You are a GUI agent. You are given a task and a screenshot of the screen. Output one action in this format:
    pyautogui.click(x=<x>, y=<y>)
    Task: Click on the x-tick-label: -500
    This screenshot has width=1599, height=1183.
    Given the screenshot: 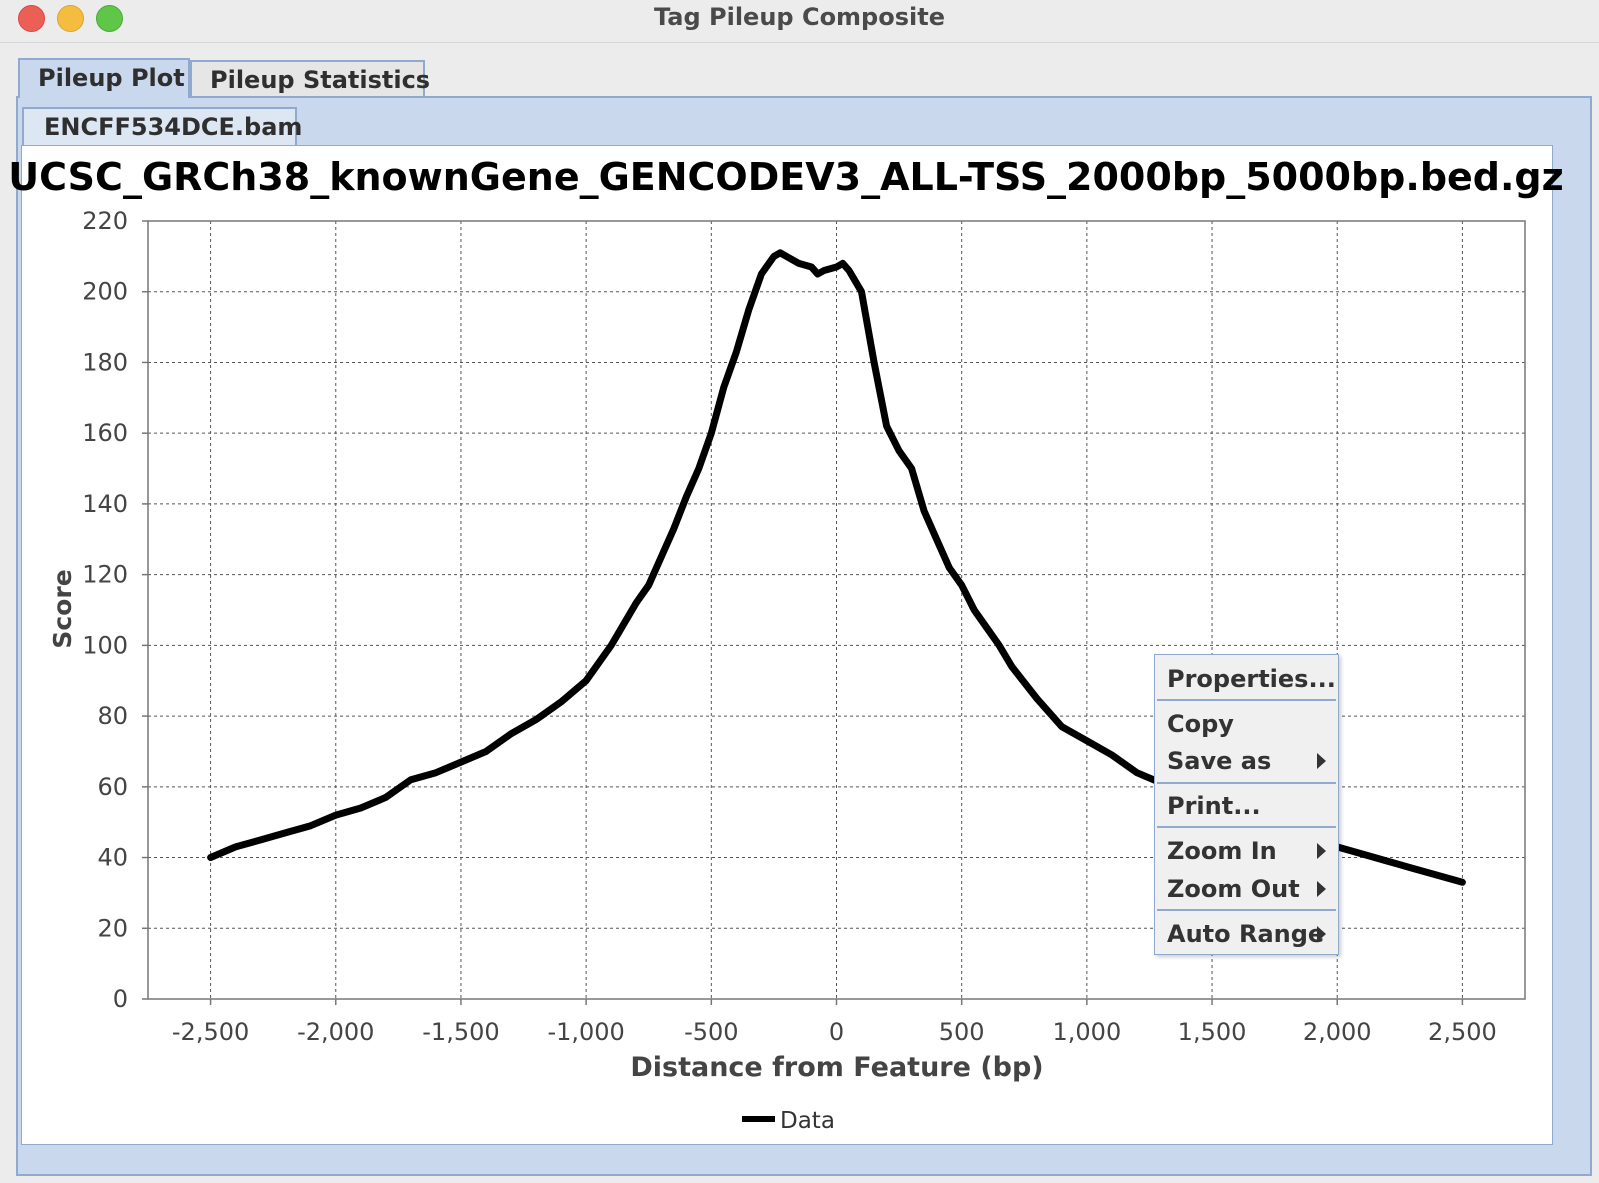 What is the action you would take?
    pyautogui.click(x=711, y=1032)
    